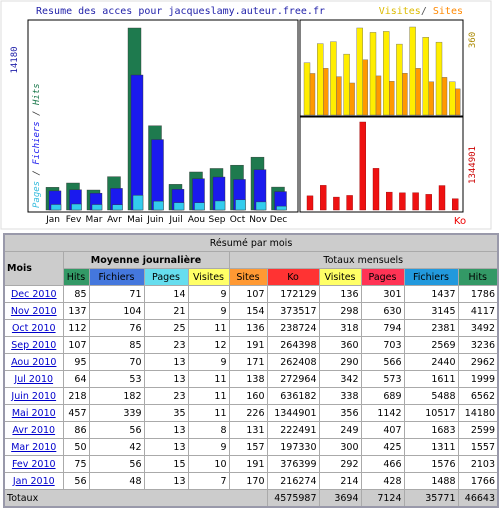  What do you see at coordinates (33, 311) in the screenshot?
I see `month-link: Nov 2010` at bounding box center [33, 311].